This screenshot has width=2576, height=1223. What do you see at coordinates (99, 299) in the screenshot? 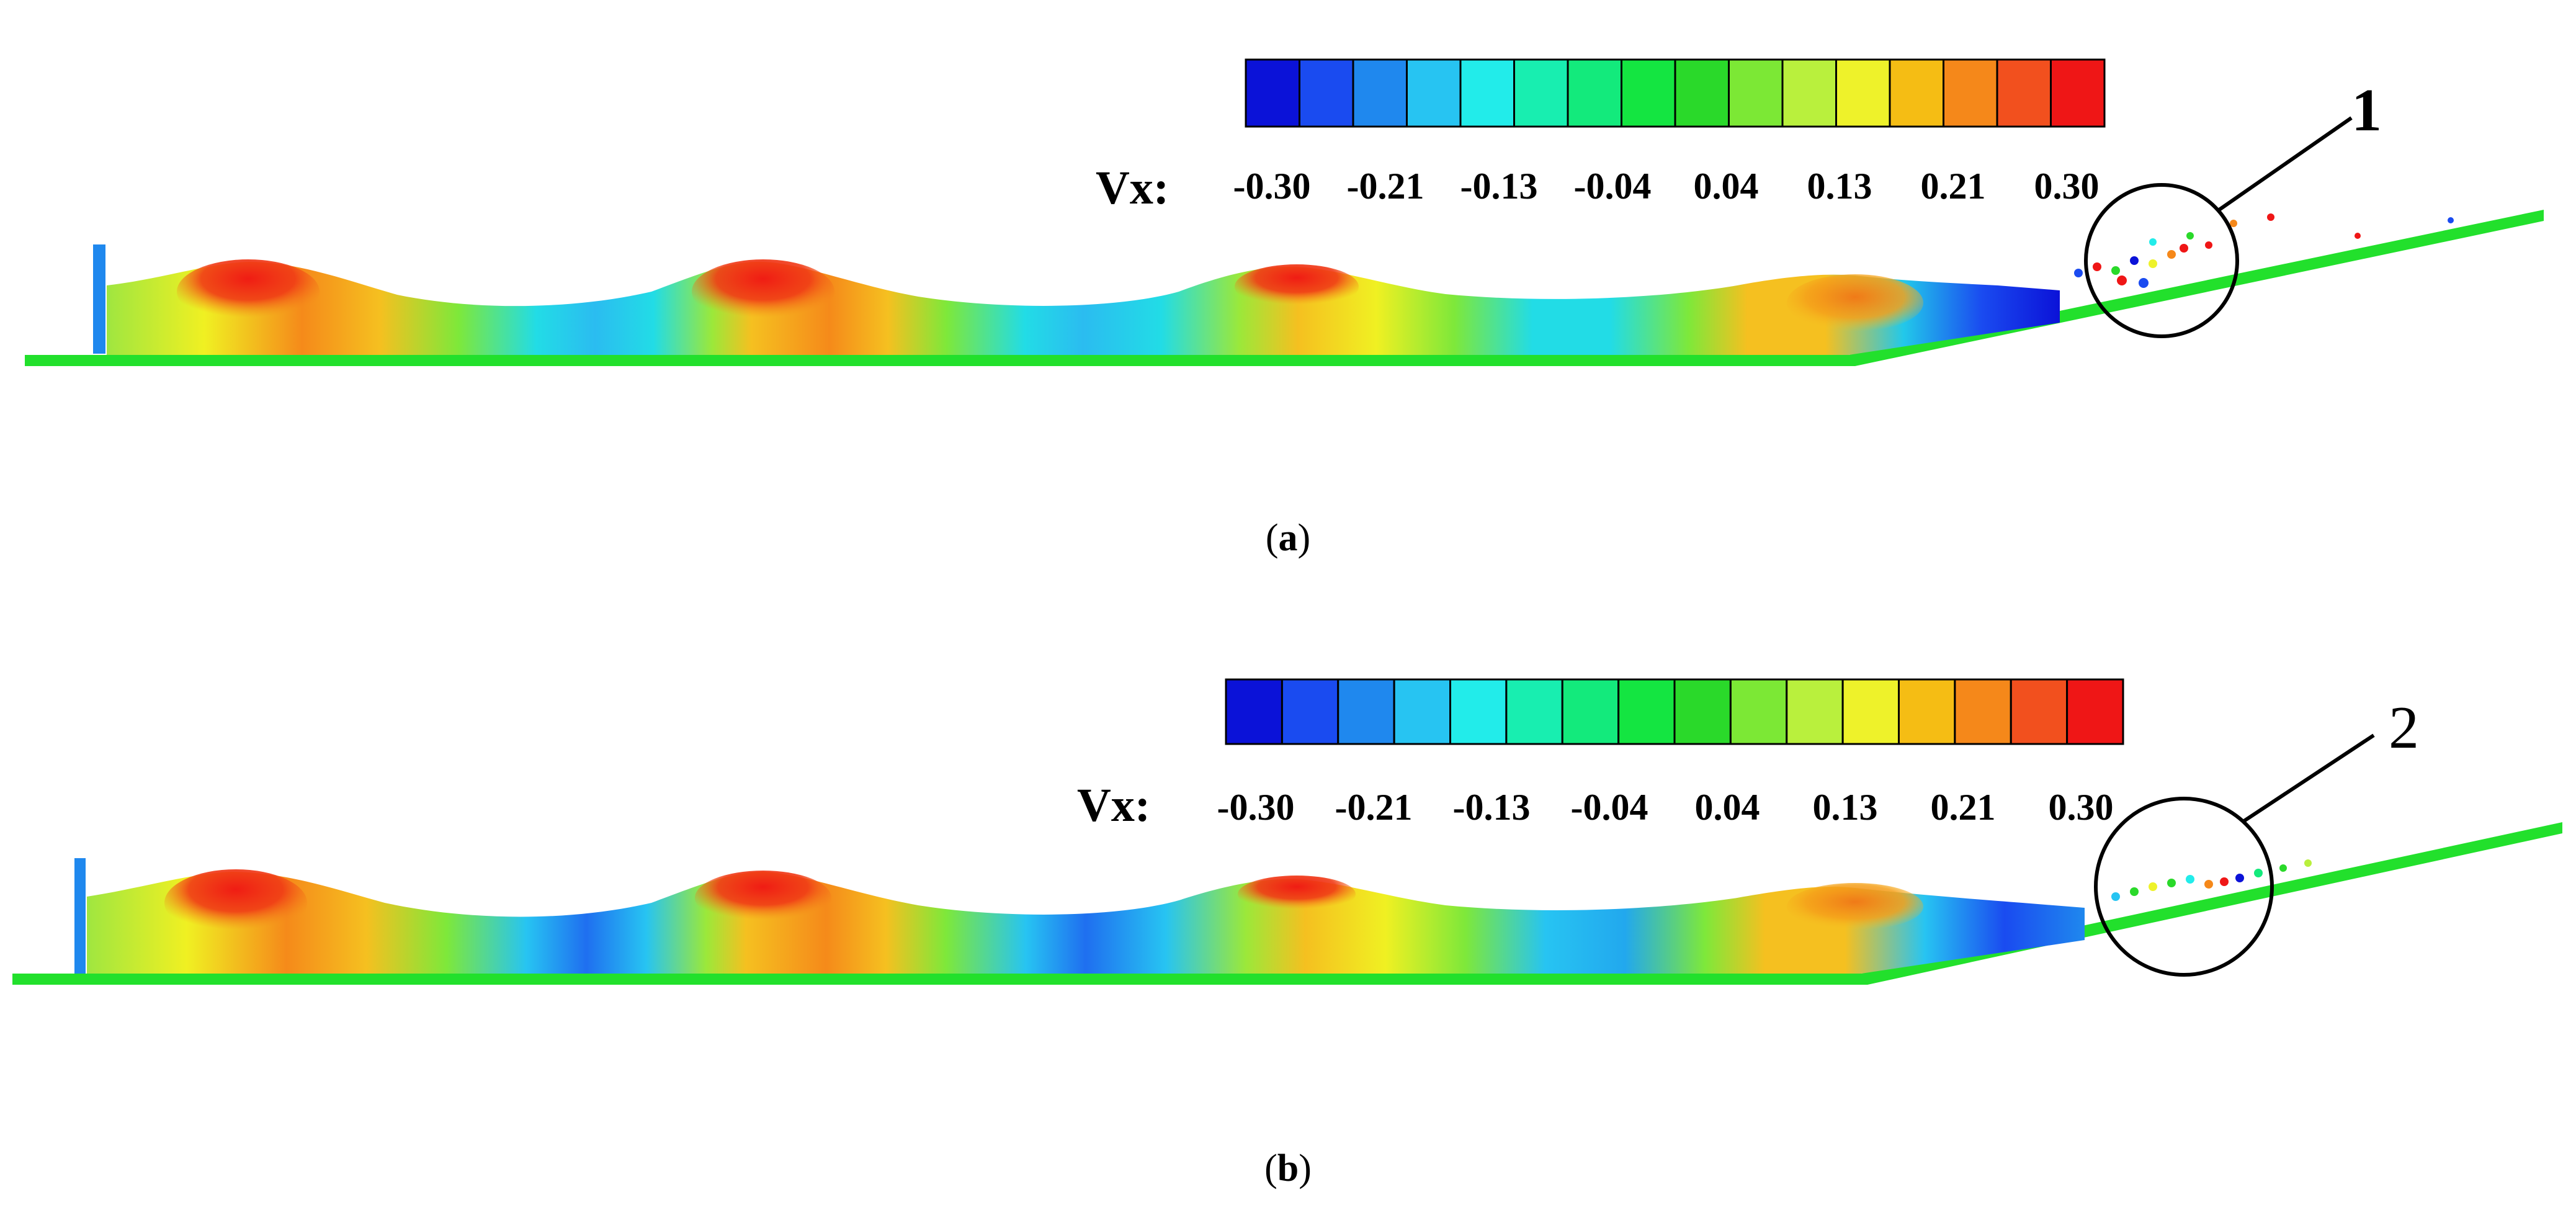
I see `panel-a-wave-paddle` at bounding box center [99, 299].